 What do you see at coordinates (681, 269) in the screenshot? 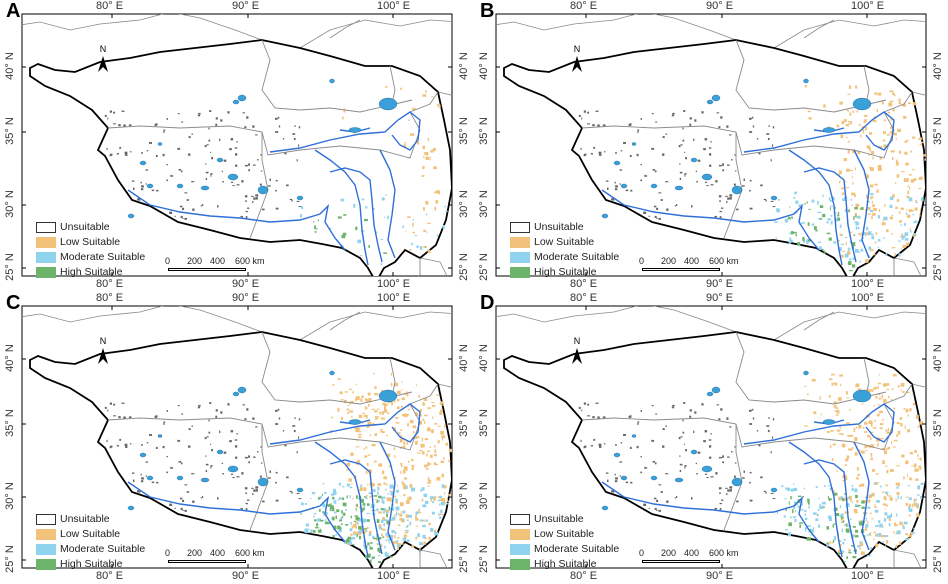
I see `scale-bar-line` at bounding box center [681, 269].